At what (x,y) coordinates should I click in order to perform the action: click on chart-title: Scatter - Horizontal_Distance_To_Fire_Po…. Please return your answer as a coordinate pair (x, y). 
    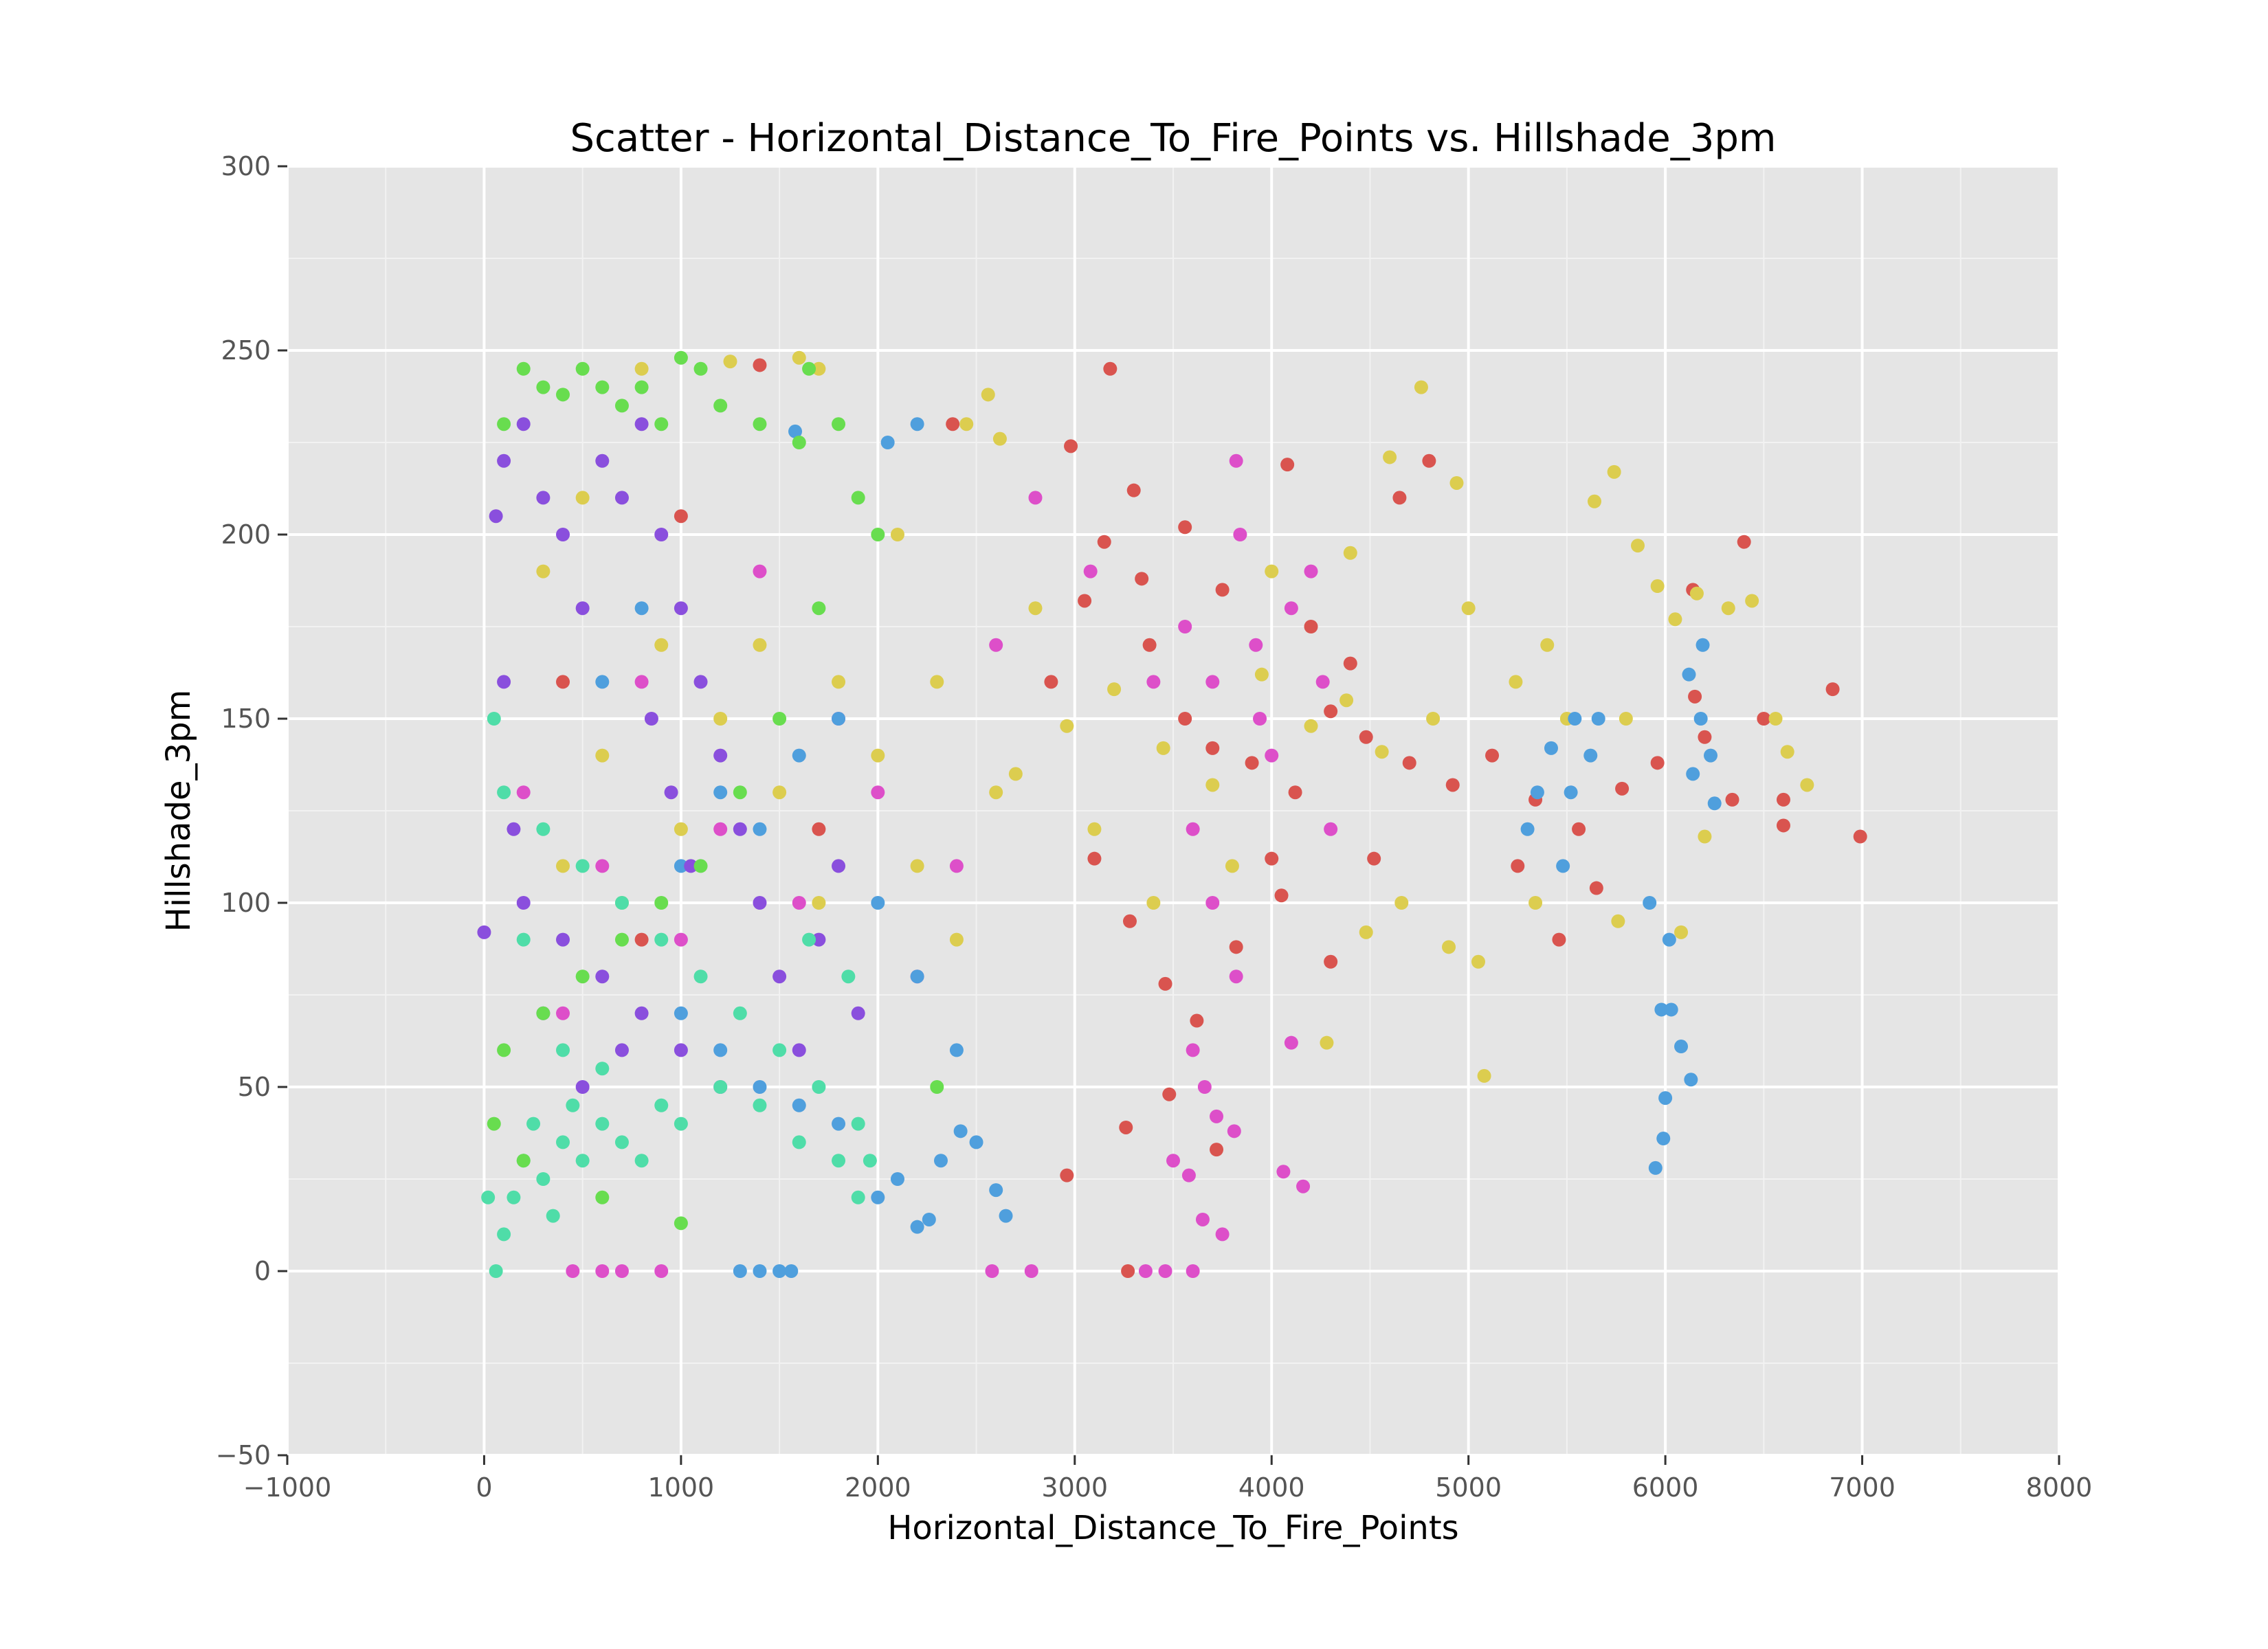
    Looking at the image, I should click on (1173, 138).